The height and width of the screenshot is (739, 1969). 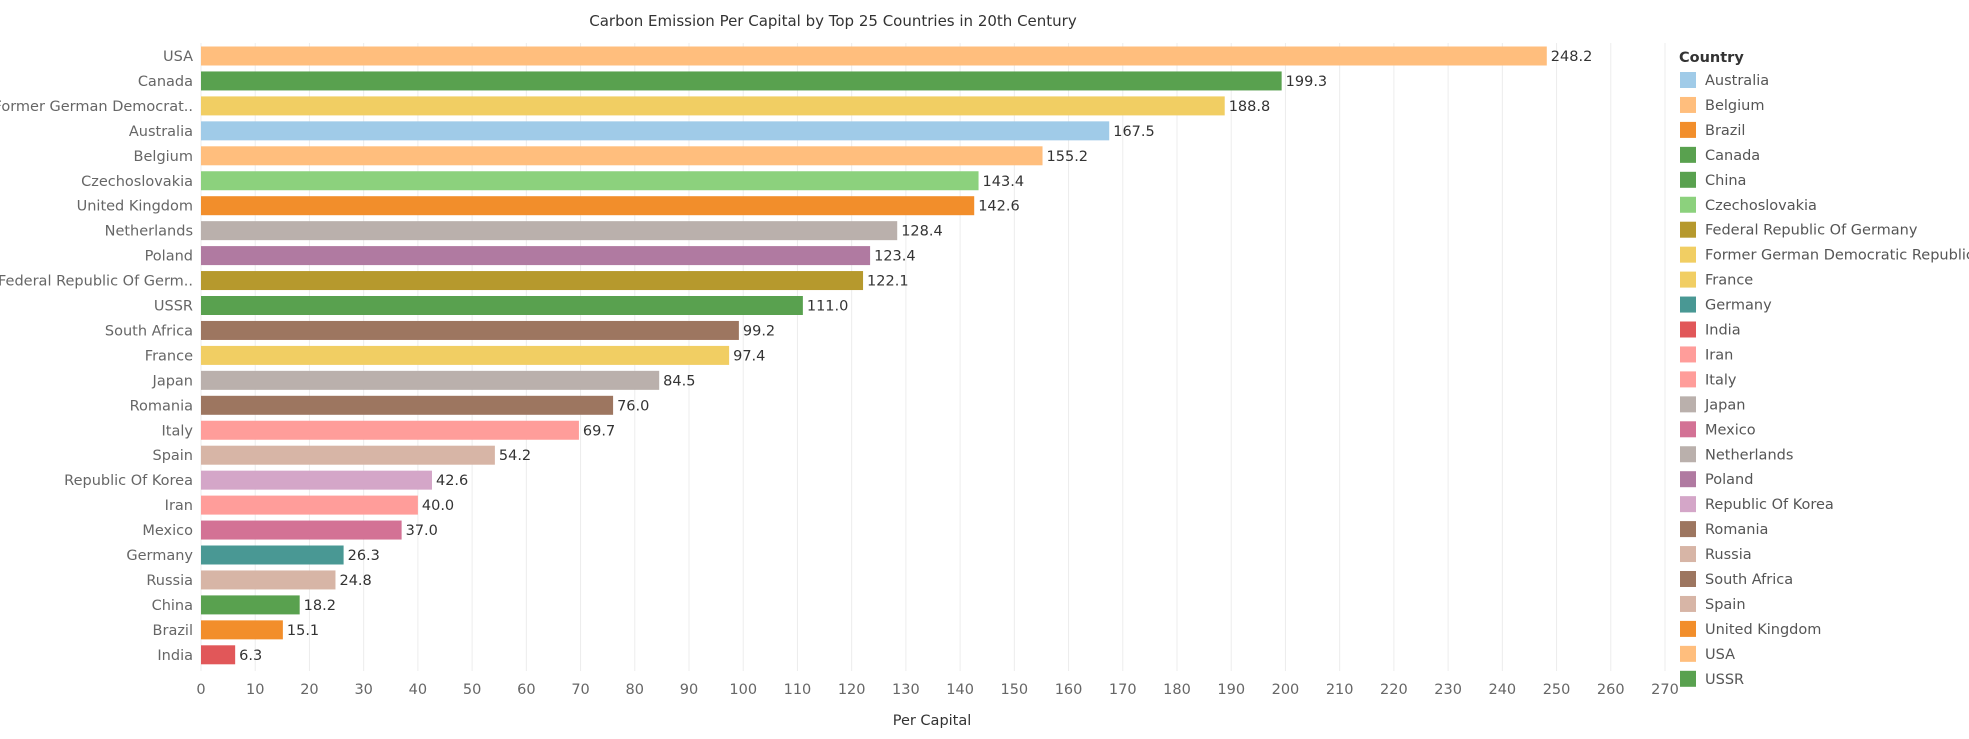 What do you see at coordinates (172, 456) in the screenshot?
I see `category-label: Spain` at bounding box center [172, 456].